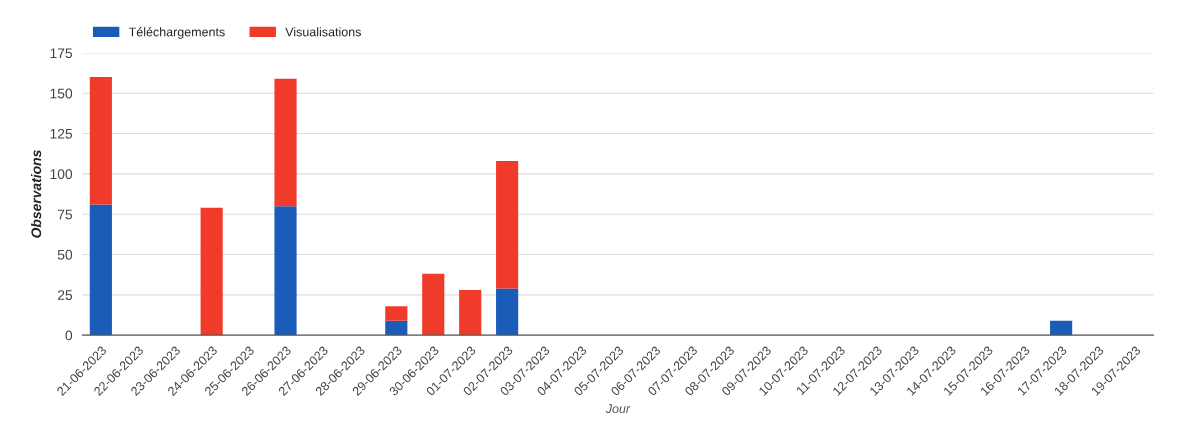  What do you see at coordinates (61, 93) in the screenshot?
I see `y-tick-label: 150` at bounding box center [61, 93].